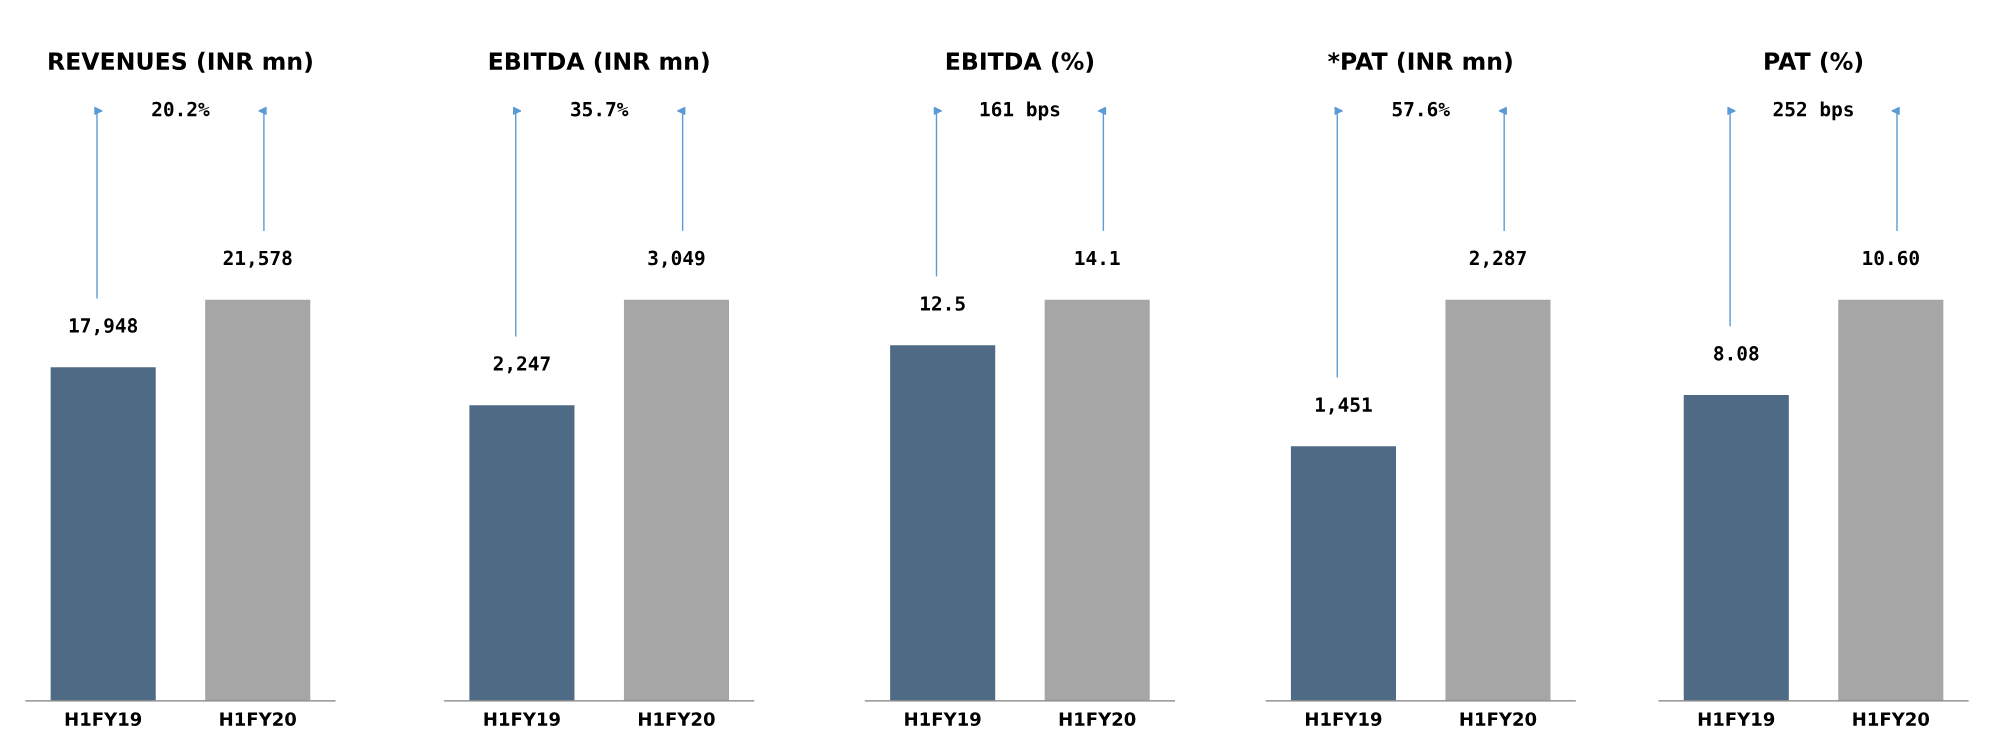  What do you see at coordinates (1736, 353) in the screenshot?
I see `data-label: 8.08` at bounding box center [1736, 353].